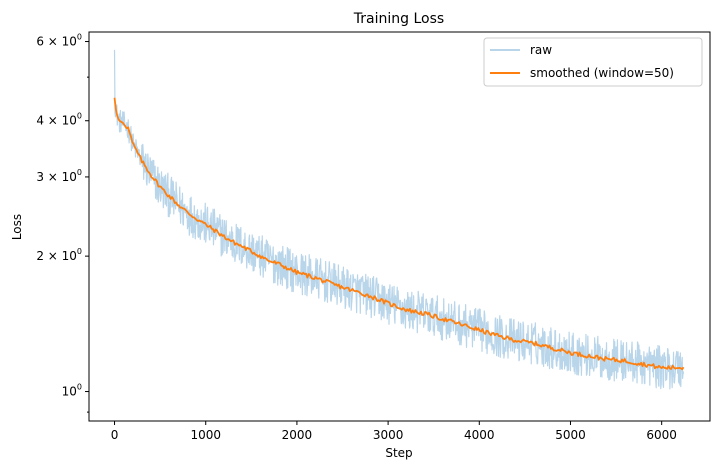  I want to click on legend-box, so click(593, 62).